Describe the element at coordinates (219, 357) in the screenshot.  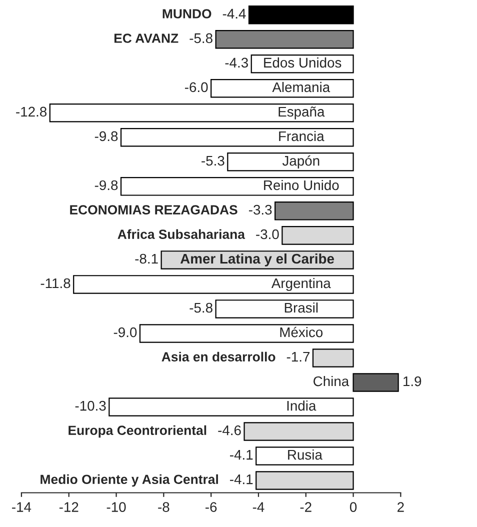
I see `y-tick-label: Asia en desarrollo` at that location.